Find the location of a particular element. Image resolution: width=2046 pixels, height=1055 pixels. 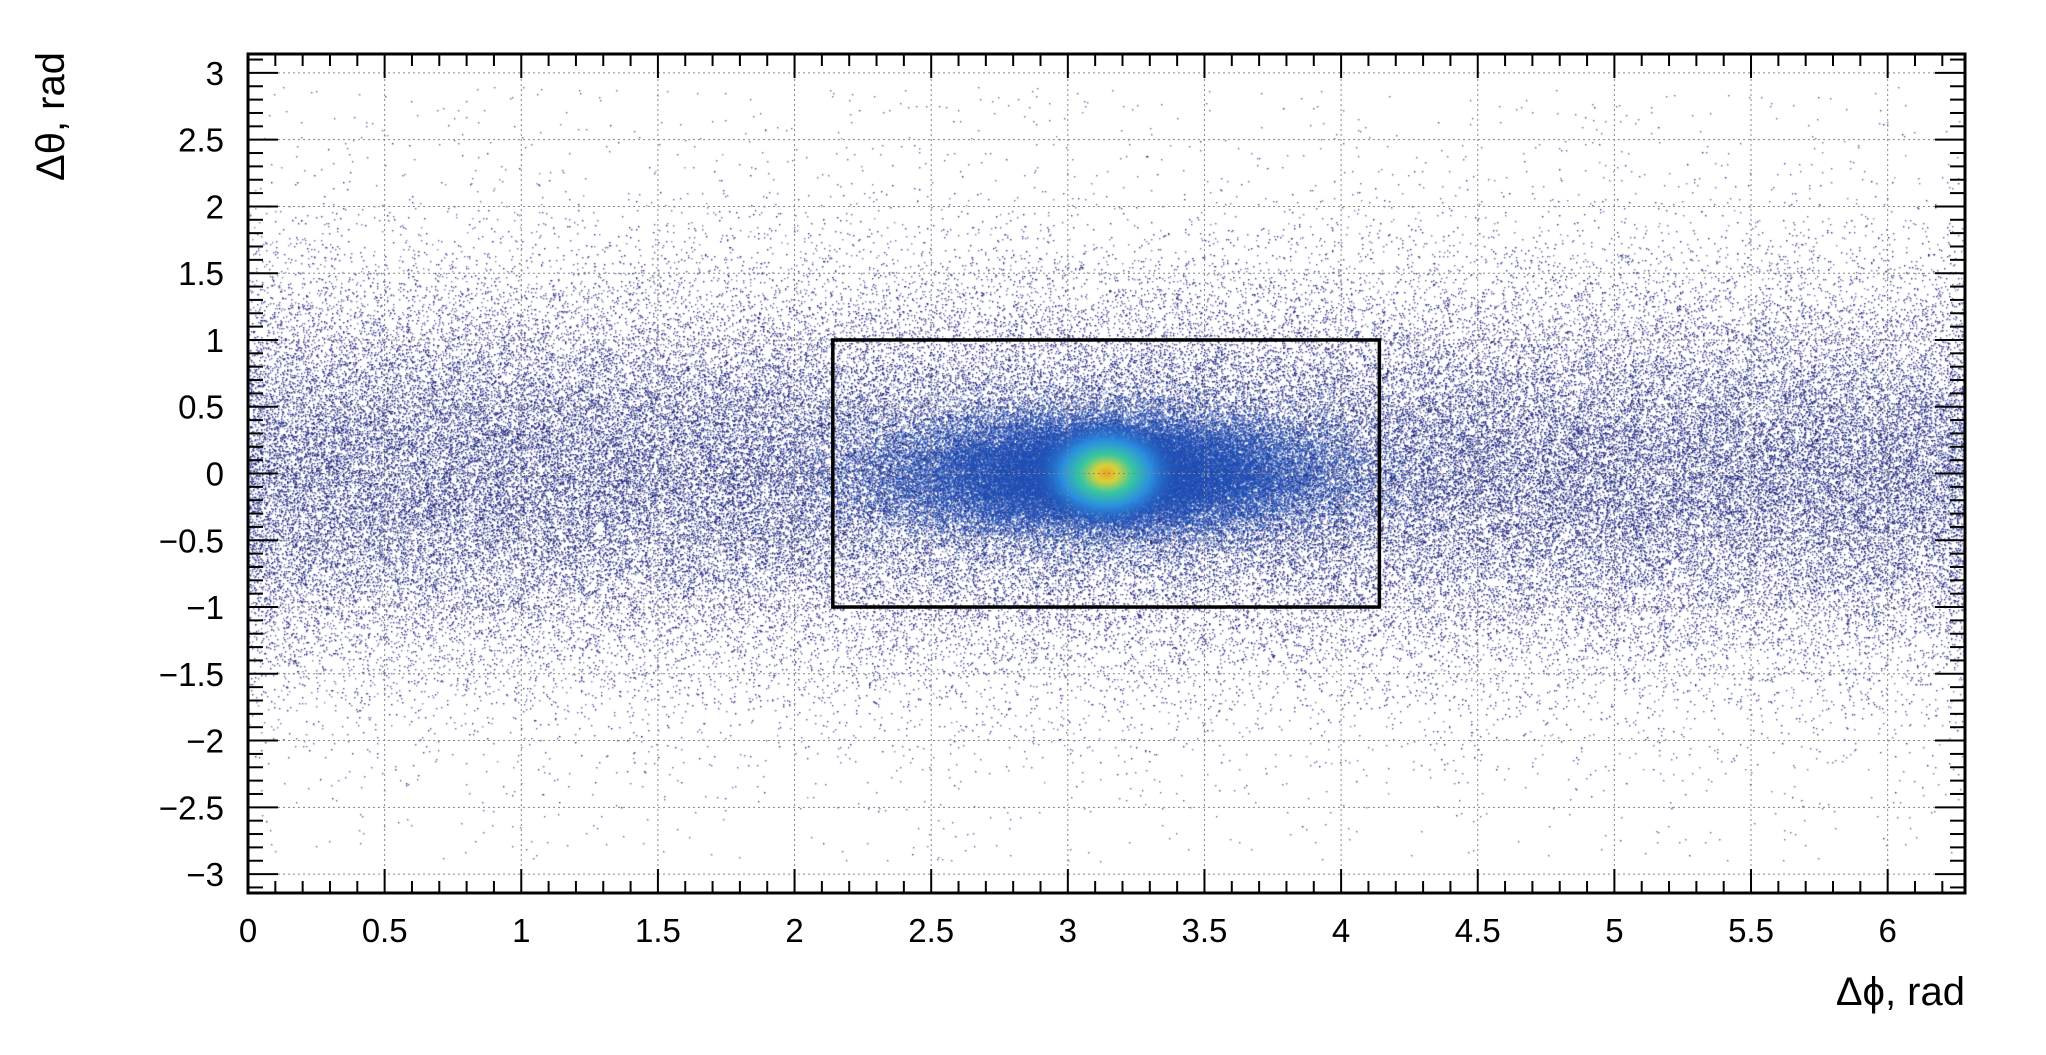

y-tick-label: 1 is located at coordinates (215, 340).